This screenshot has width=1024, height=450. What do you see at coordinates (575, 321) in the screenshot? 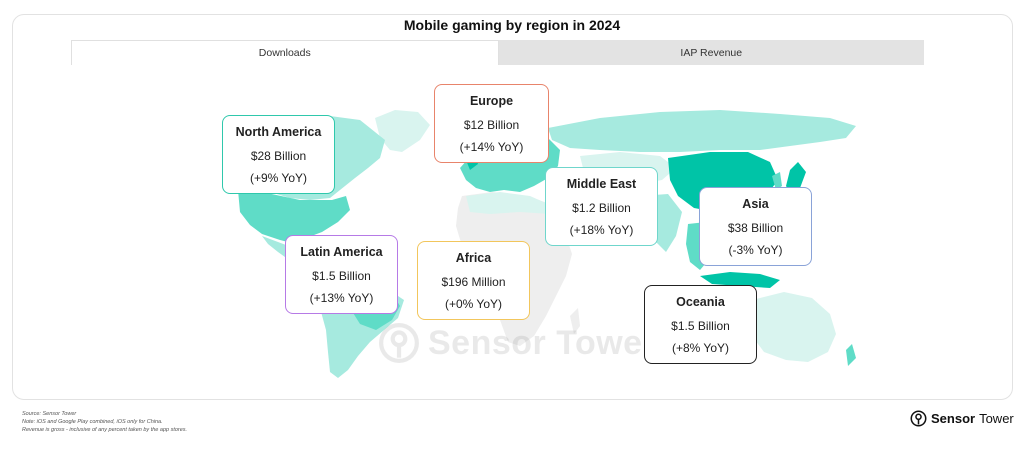
I see `map-region-madagascar` at bounding box center [575, 321].